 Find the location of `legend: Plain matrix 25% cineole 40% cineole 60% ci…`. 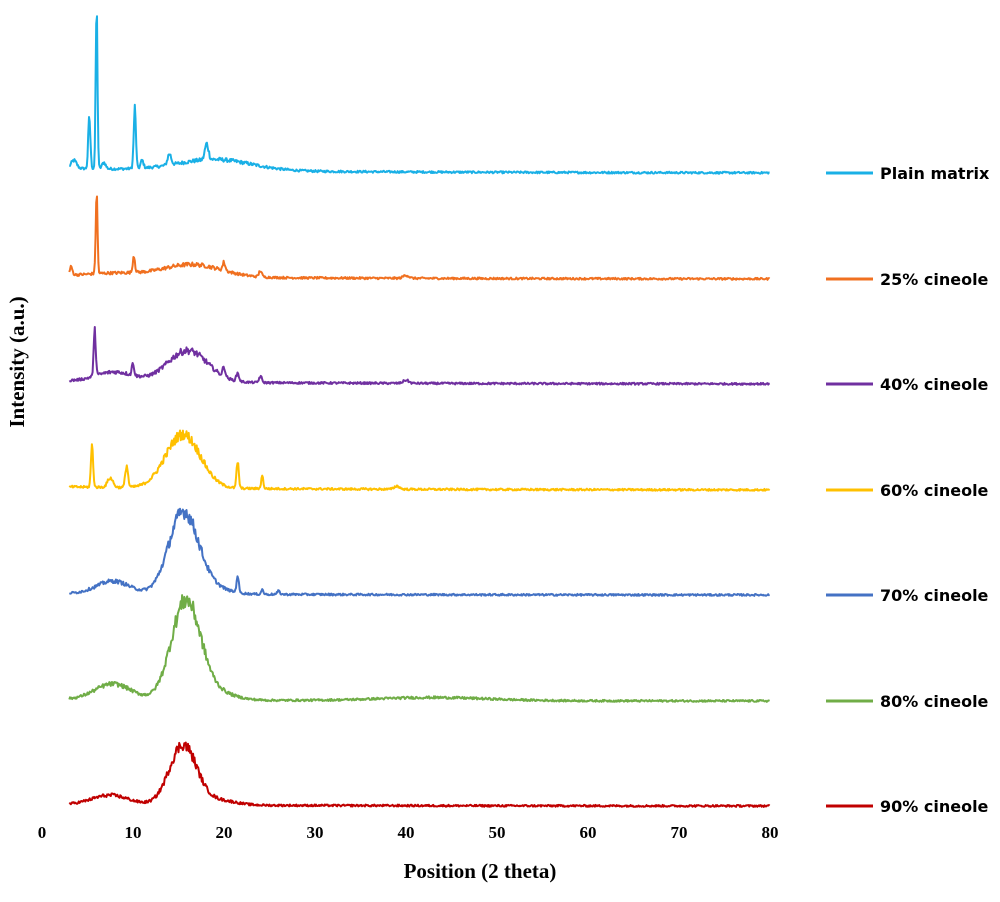

legend: Plain matrix 25% cineole 40% cineole 60% ci… is located at coordinates (908, 490).